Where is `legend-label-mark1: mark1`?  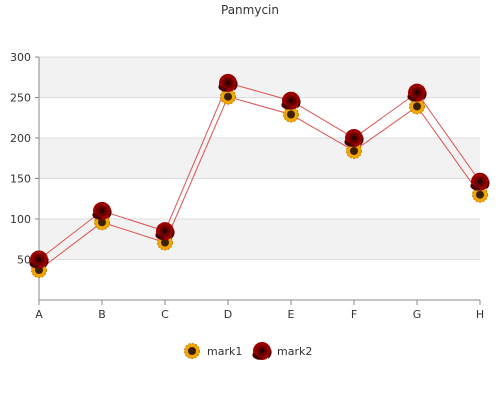
legend-label-mark1: mark1 is located at coordinates (224, 351).